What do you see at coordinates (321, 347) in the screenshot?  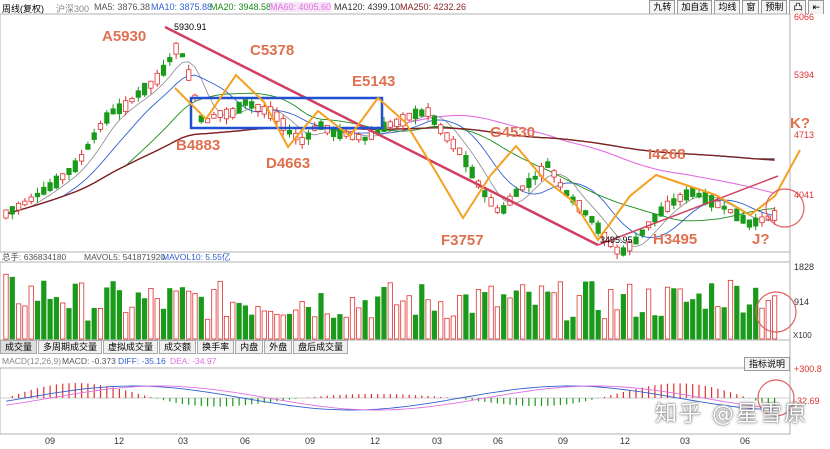 I see `tab-after-hours-volume: 盘后成交量` at bounding box center [321, 347].